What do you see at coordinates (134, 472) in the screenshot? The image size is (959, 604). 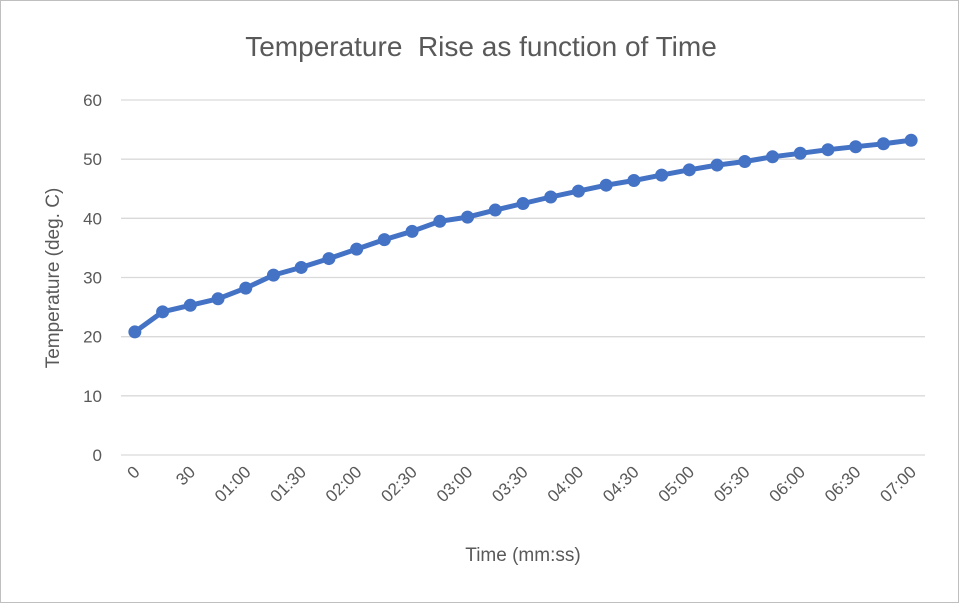 I see `x-tick-label: 0` at bounding box center [134, 472].